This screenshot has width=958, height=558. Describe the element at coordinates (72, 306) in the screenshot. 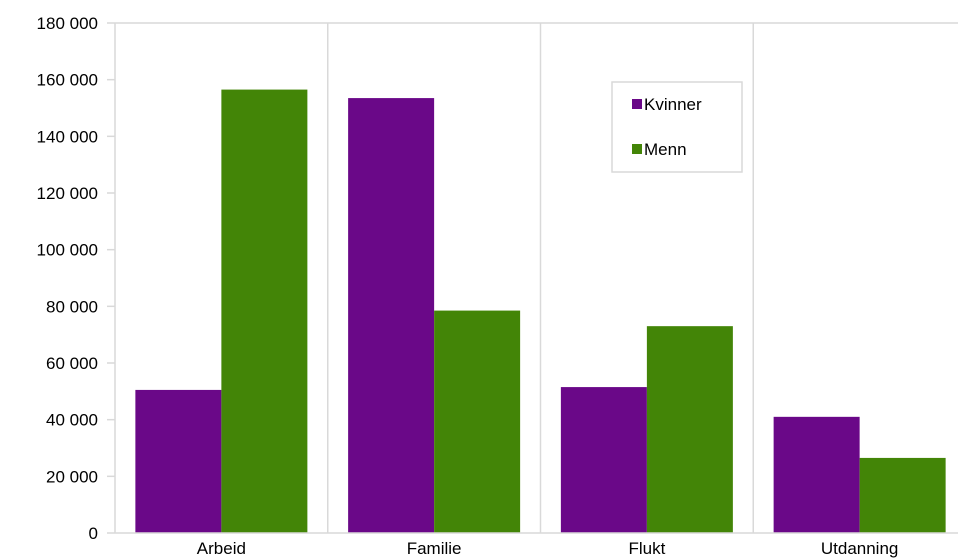

I see `y-tick-label: 80 000` at that location.